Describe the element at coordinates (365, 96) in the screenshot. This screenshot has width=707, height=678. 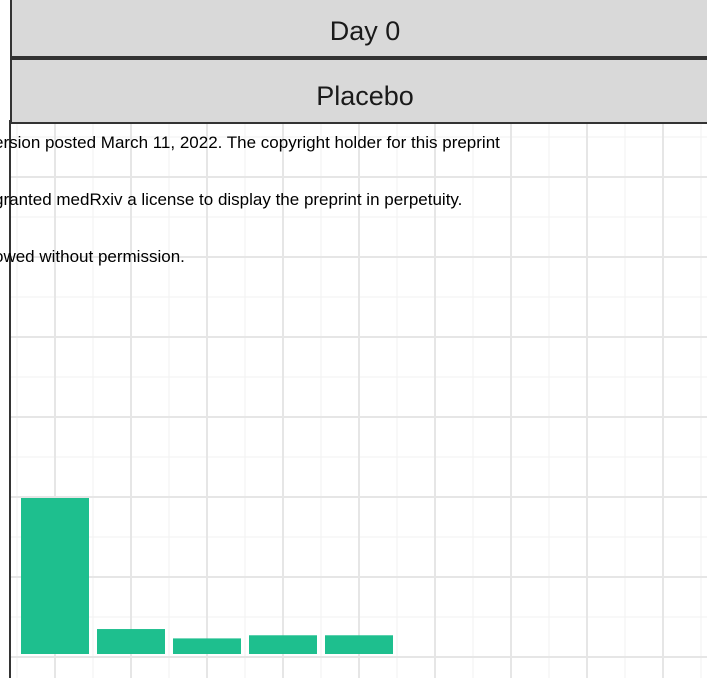
I see `facet-label-arm: Placebo` at that location.